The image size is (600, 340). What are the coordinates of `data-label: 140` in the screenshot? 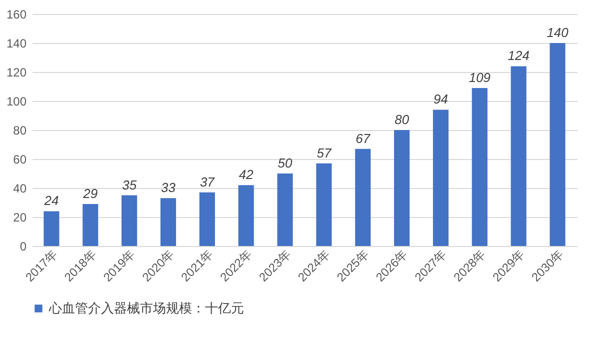 It's located at (558, 32).